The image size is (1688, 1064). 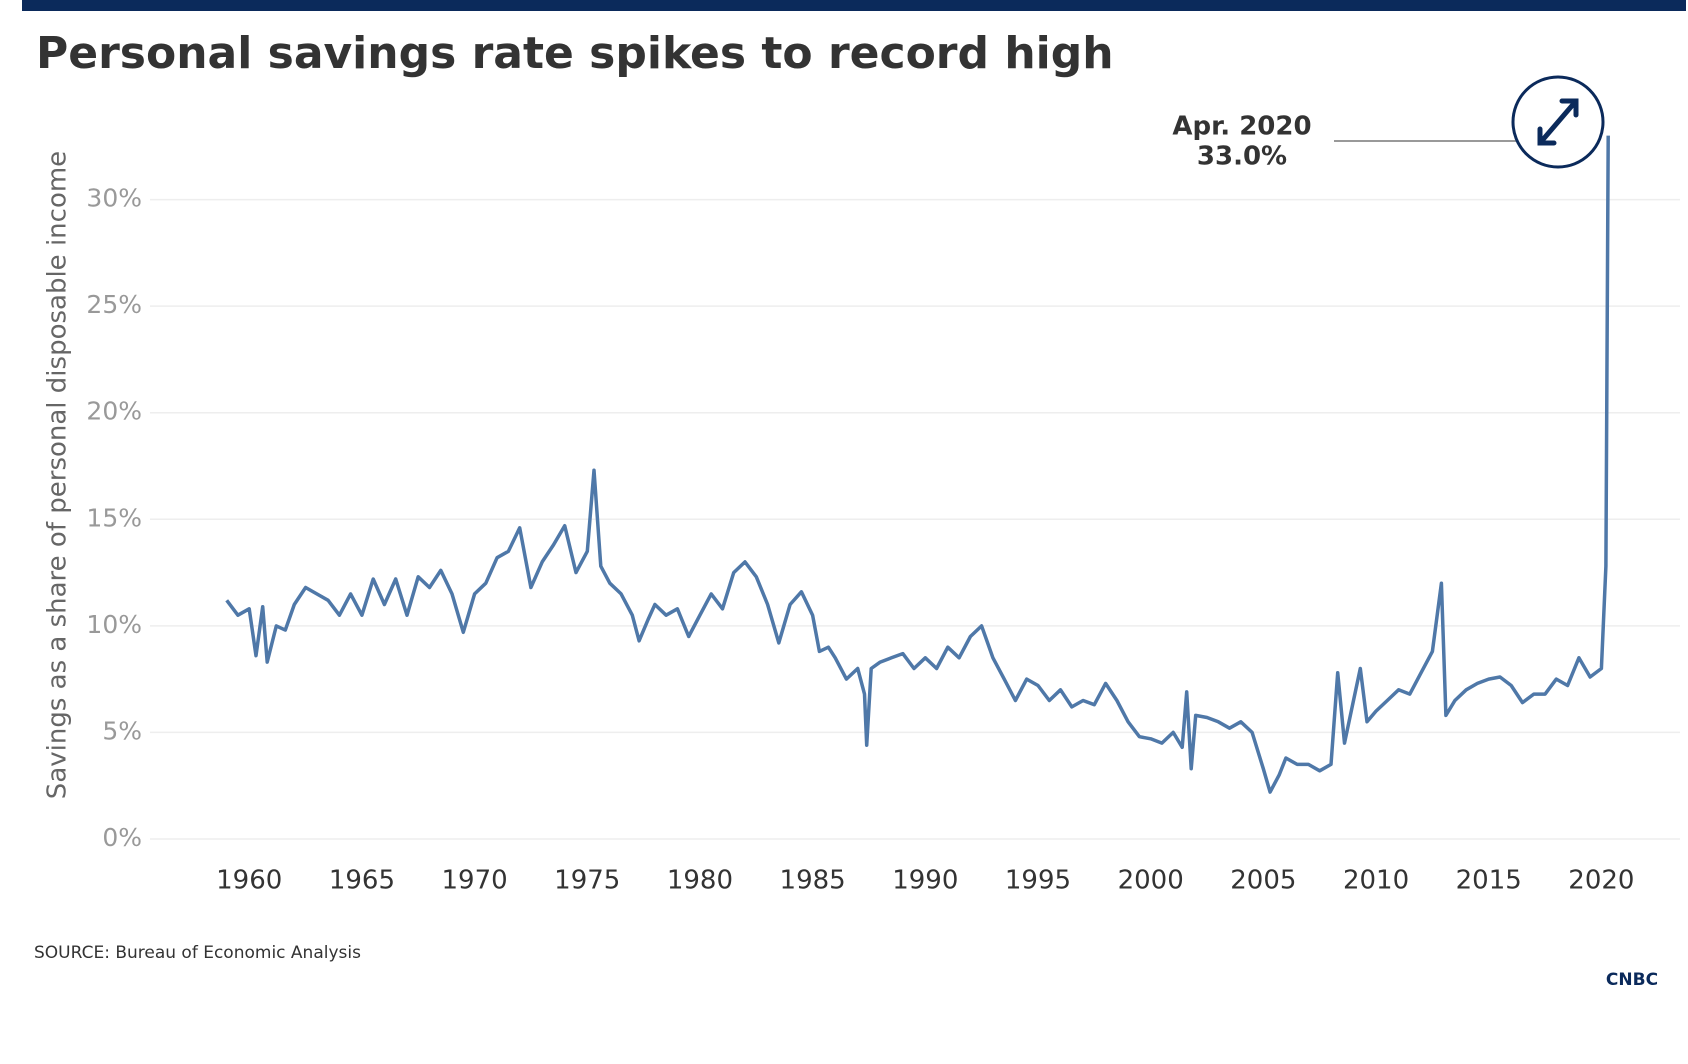 I want to click on x-tick-label: 1960, so click(x=249, y=881).